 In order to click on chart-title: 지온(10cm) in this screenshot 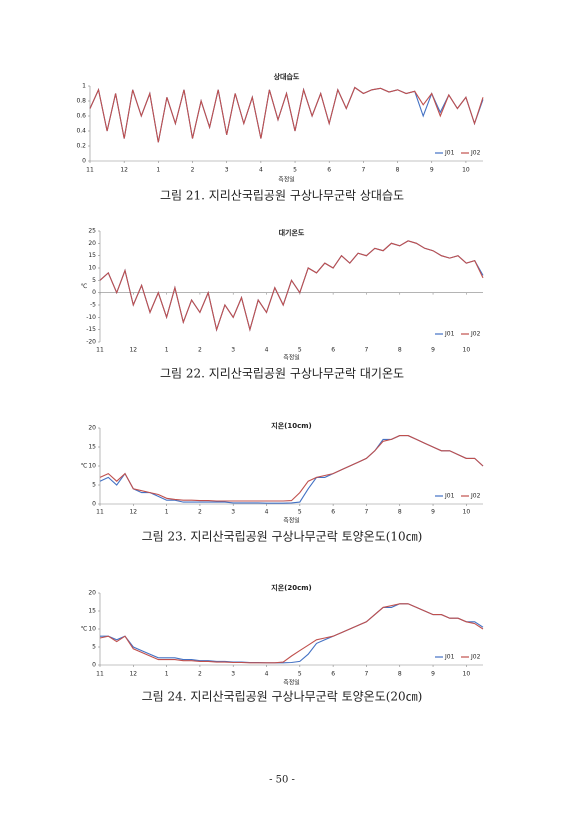, I will do `click(291, 425)`.